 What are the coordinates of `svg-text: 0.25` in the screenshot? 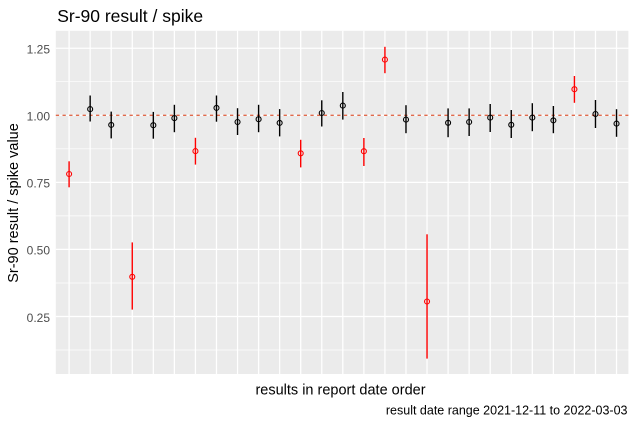 It's located at (39, 318).